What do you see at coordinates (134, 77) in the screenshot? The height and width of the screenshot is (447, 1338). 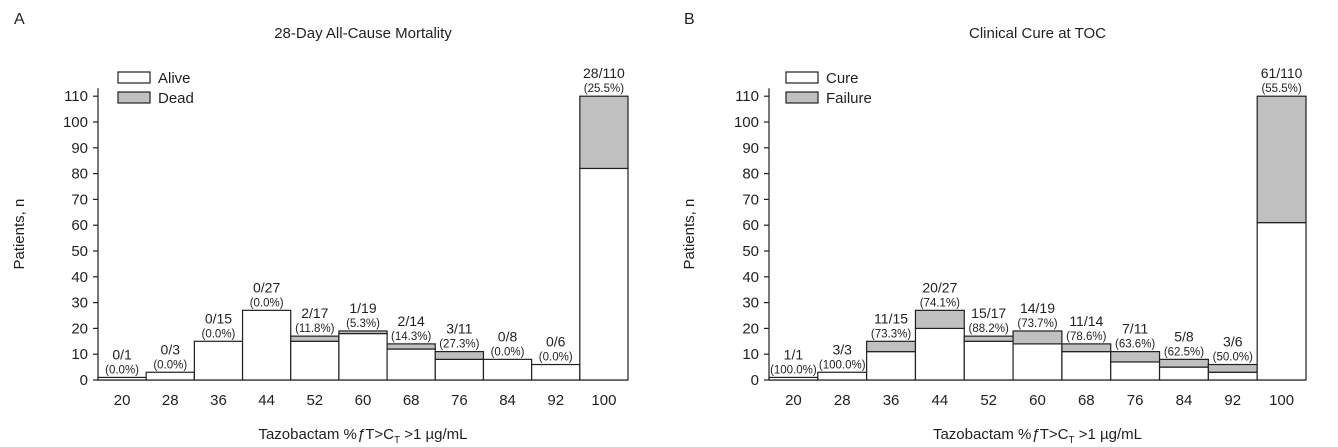 I see `legend-swatch-alive` at bounding box center [134, 77].